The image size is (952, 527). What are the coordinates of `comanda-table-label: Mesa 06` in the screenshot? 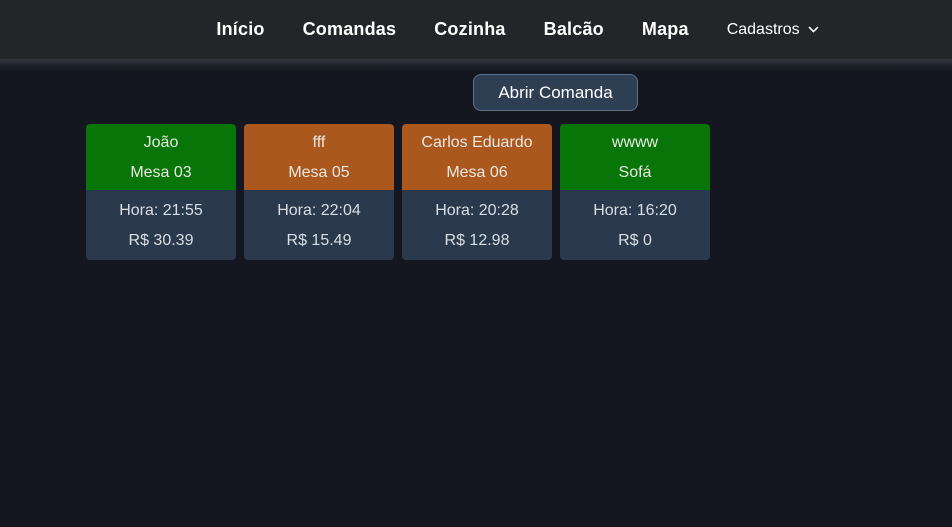 It's located at (477, 172).